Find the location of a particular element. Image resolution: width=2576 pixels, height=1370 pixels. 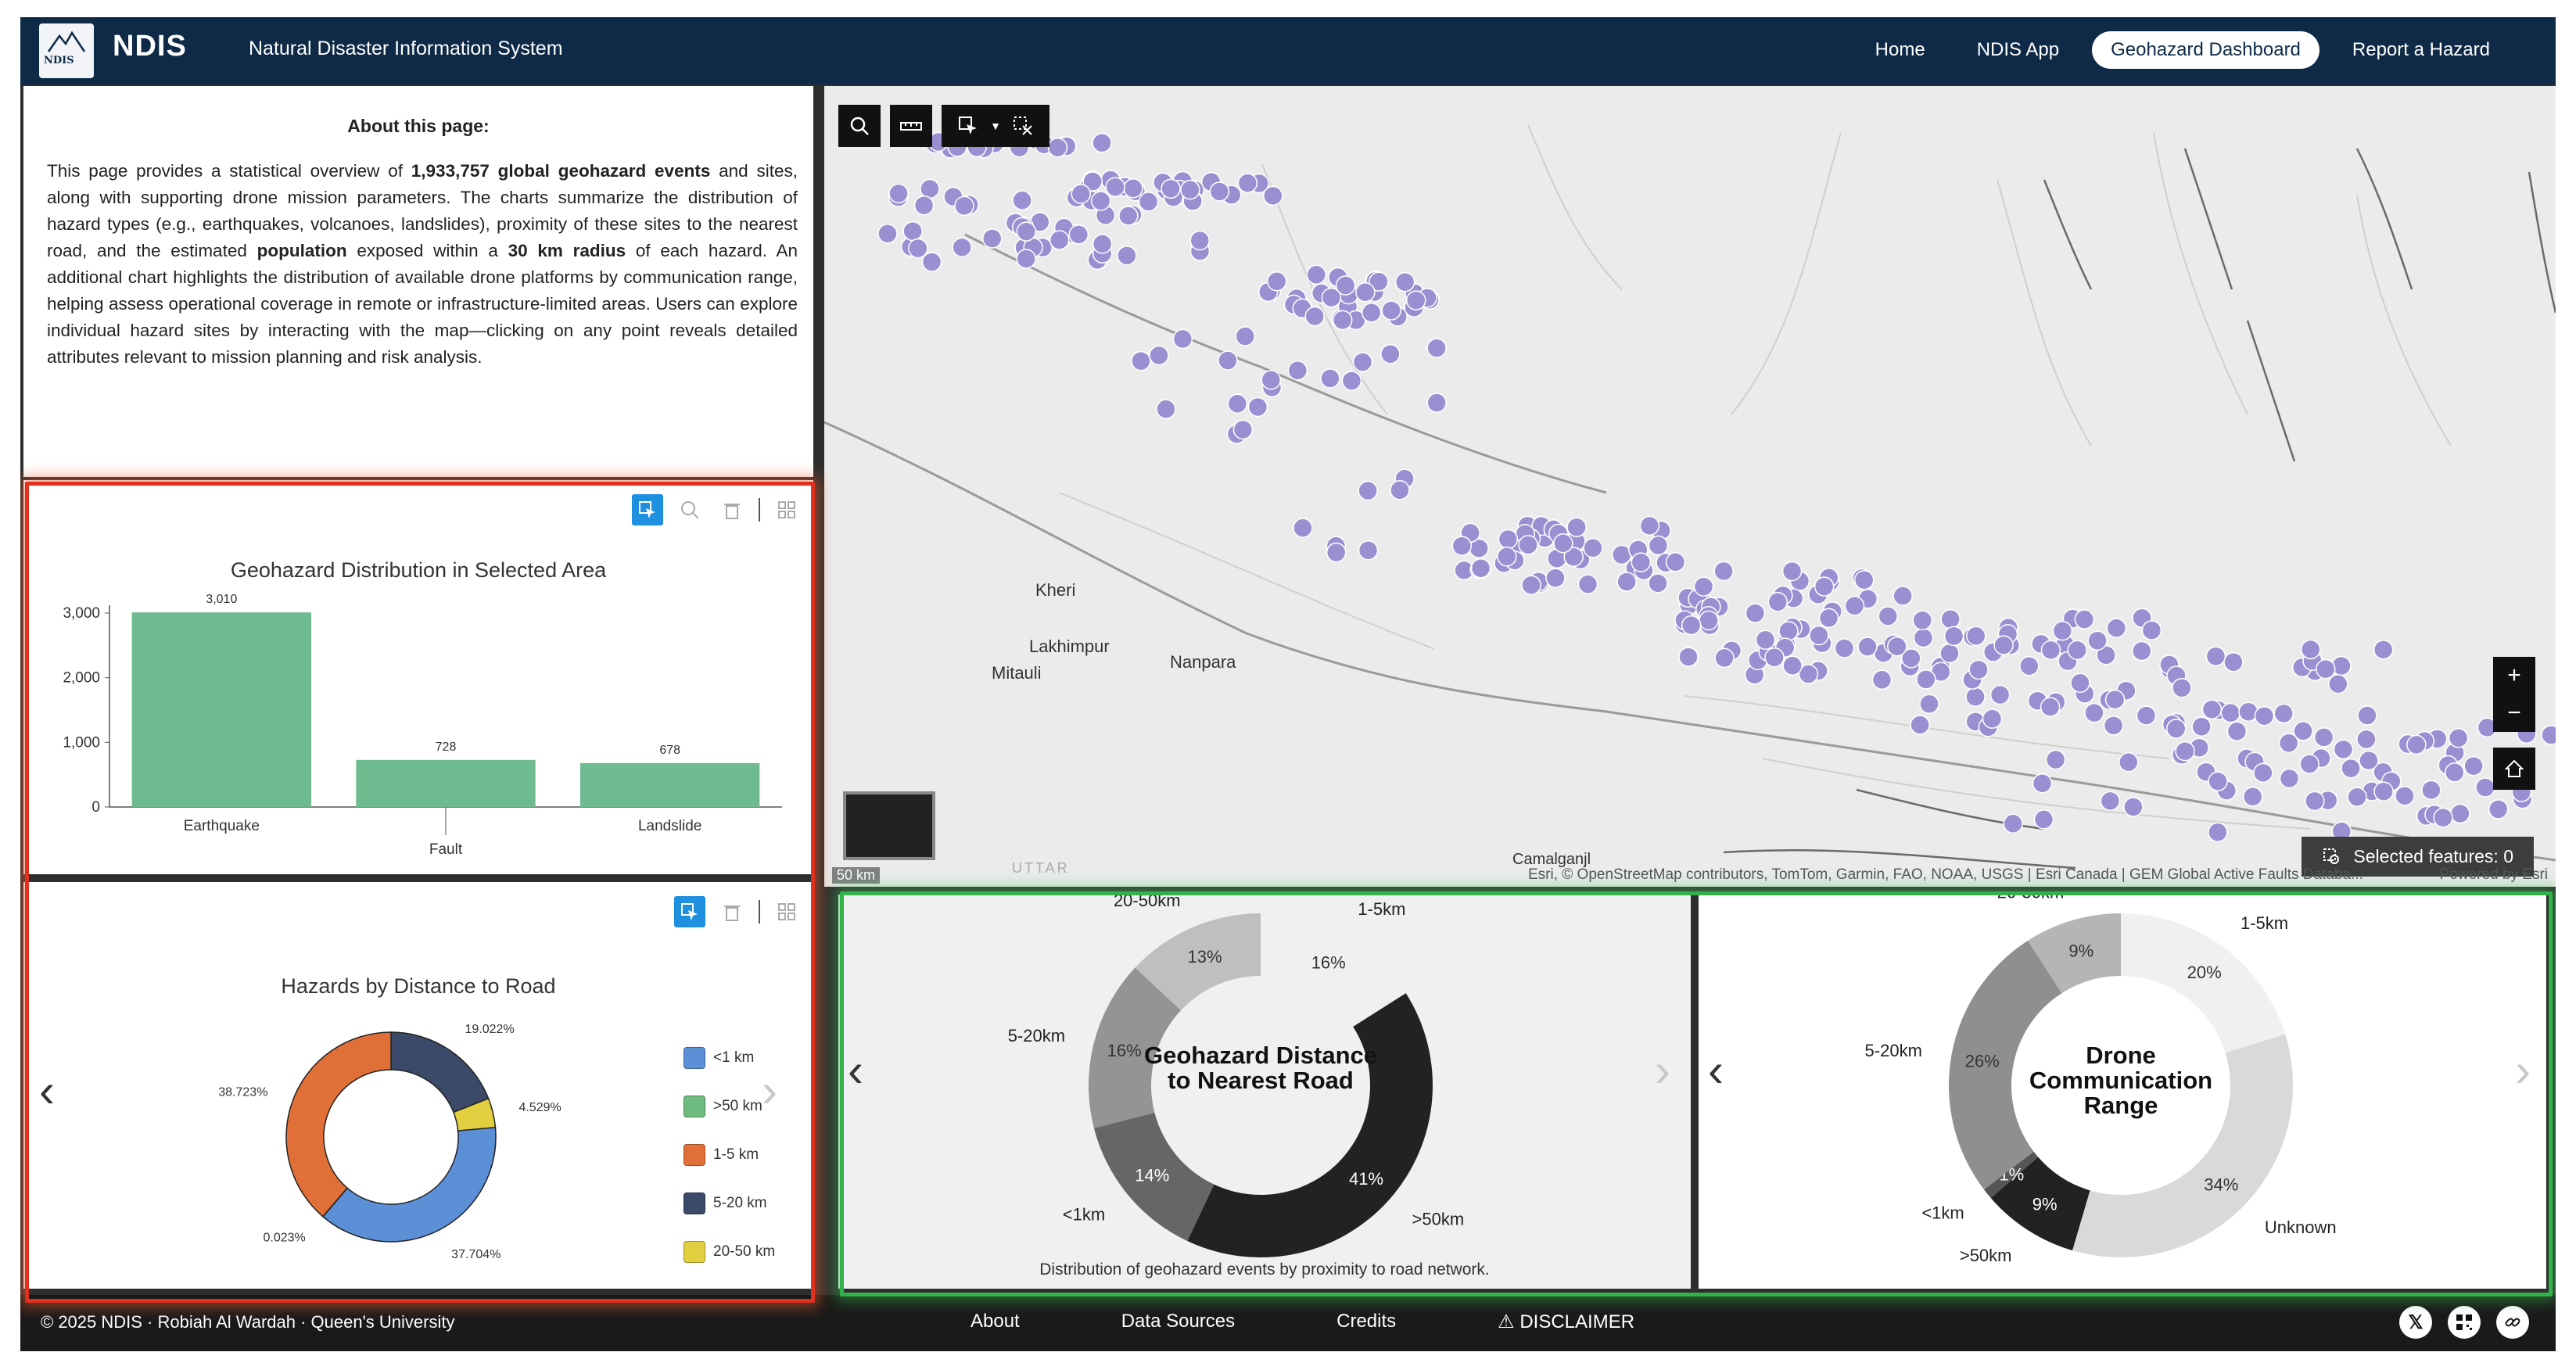

legend-item: 5-20 km is located at coordinates (729, 1203).